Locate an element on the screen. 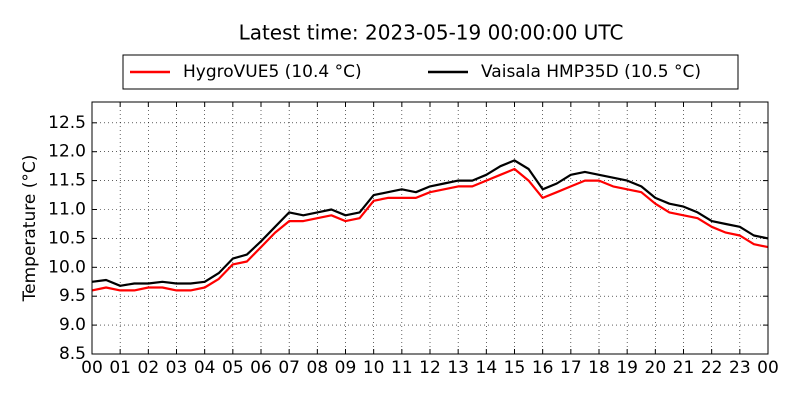  y-tick-label: 11.0 is located at coordinates (67, 210).